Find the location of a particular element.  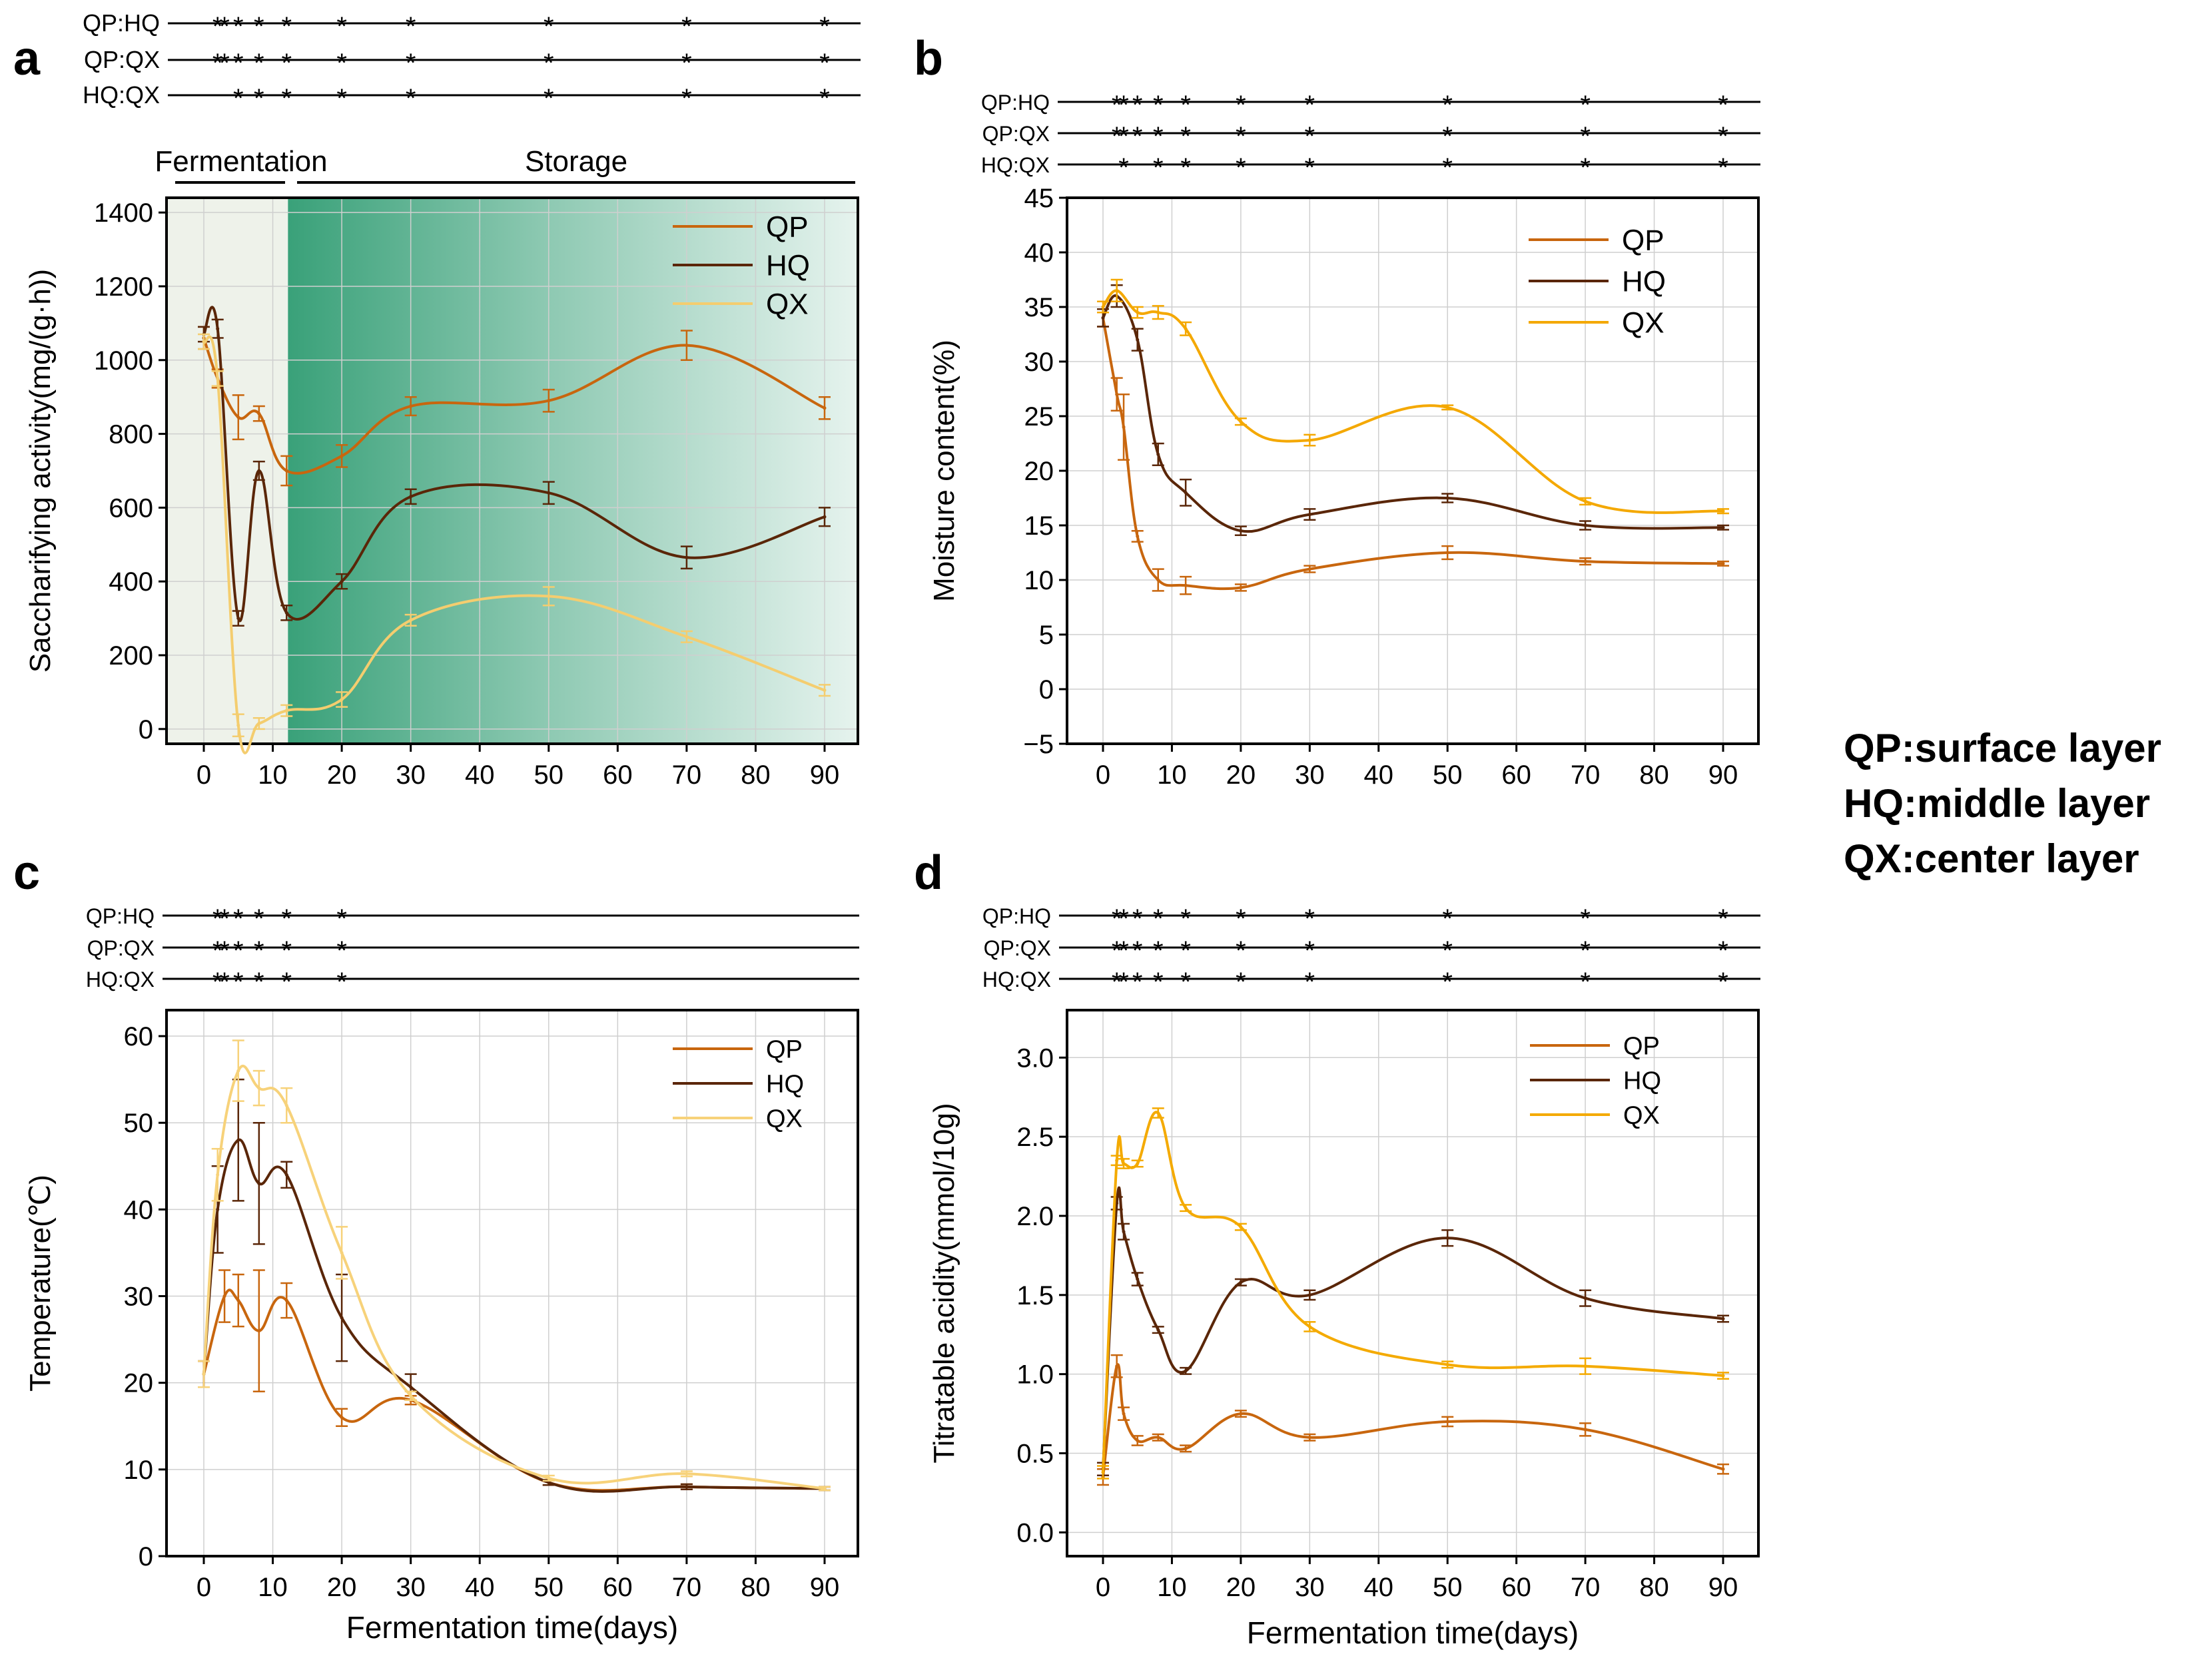

layer-key-hq: HQ:middle layer is located at coordinates (1997, 804).